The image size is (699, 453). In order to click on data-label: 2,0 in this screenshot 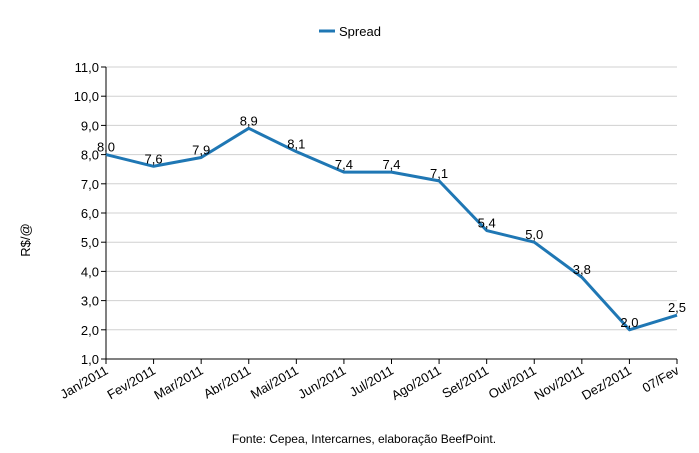, I will do `click(629, 322)`.